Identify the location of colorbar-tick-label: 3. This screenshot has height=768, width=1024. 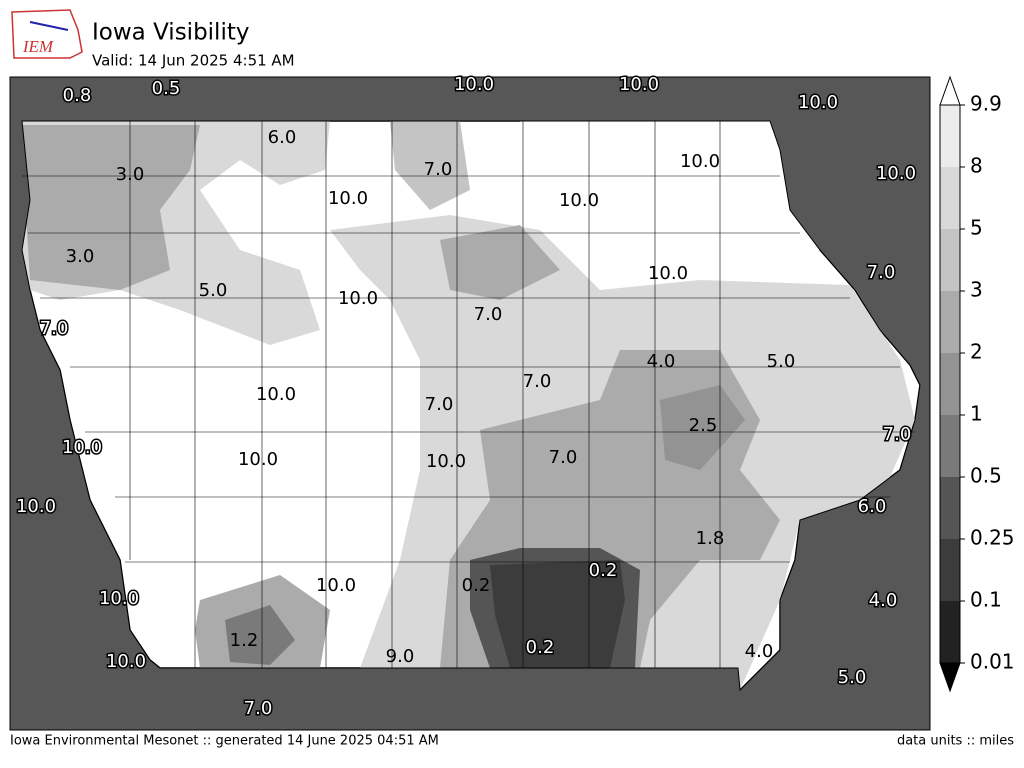
(976, 290).